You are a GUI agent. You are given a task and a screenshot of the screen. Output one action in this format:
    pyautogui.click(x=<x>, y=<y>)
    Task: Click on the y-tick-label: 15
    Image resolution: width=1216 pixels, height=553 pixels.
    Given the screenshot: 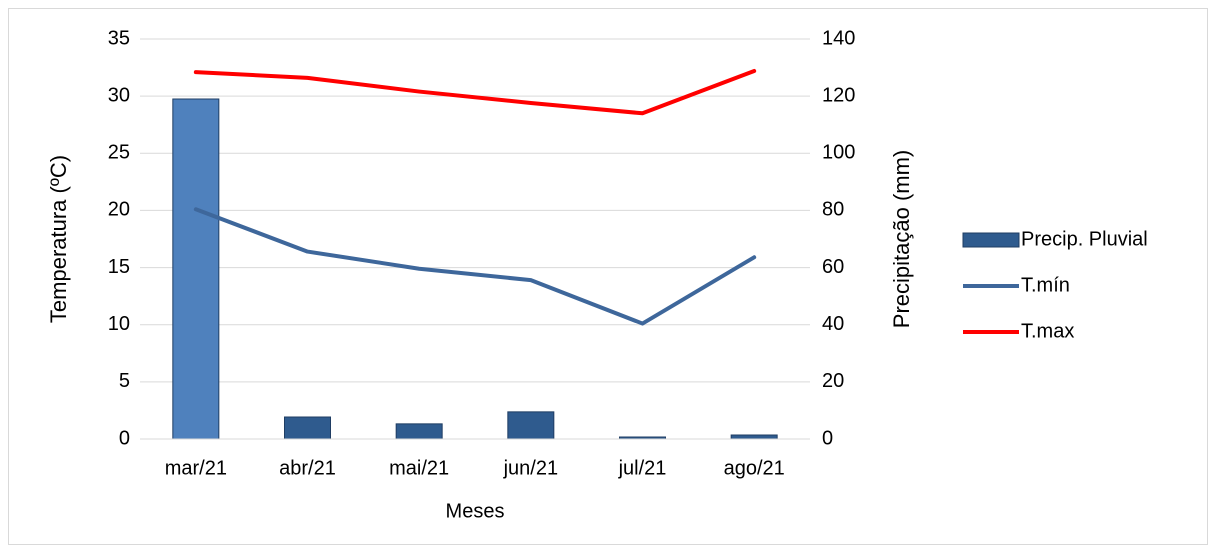 What is the action you would take?
    pyautogui.click(x=119, y=267)
    